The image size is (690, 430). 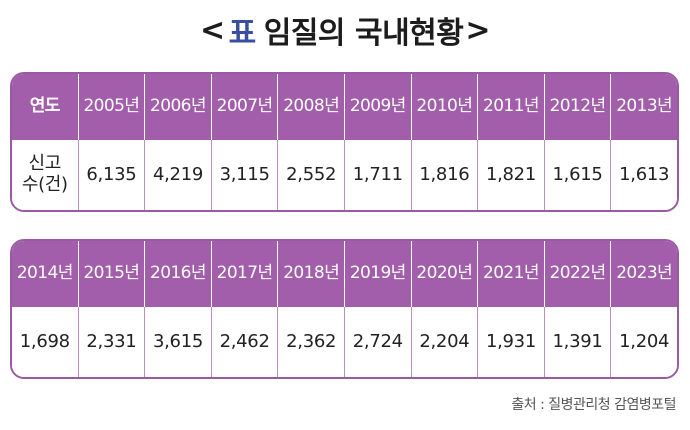 I want to click on header-year: 2014년, so click(x=45, y=273).